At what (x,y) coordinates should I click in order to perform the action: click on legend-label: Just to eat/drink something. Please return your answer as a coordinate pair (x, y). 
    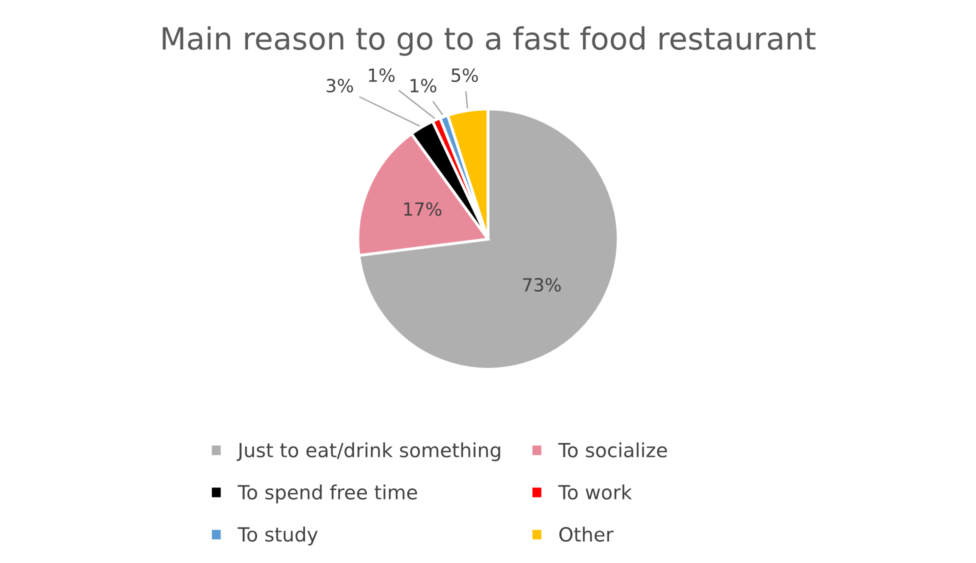
    Looking at the image, I should click on (368, 452).